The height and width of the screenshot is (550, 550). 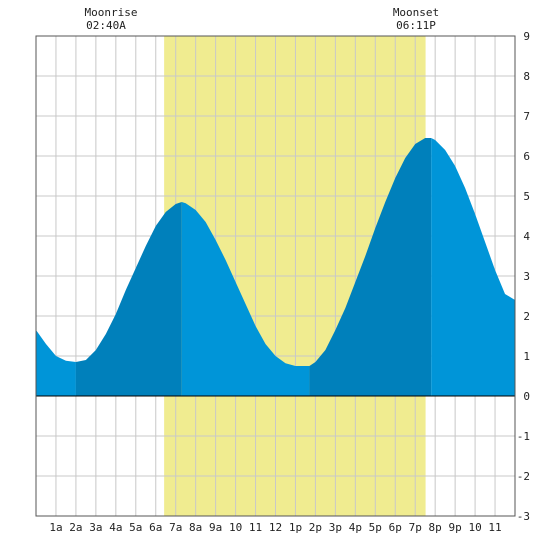 I want to click on x-tick-label: 3p, so click(x=335, y=527).